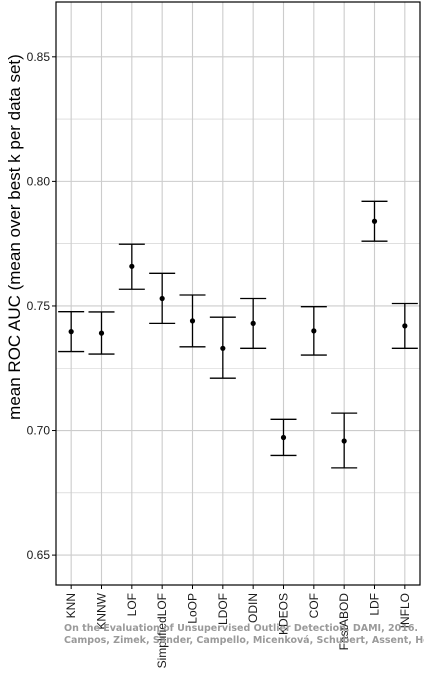  Describe the element at coordinates (39, 306) in the screenshot. I see `y-tick-label: 0.75` at that location.